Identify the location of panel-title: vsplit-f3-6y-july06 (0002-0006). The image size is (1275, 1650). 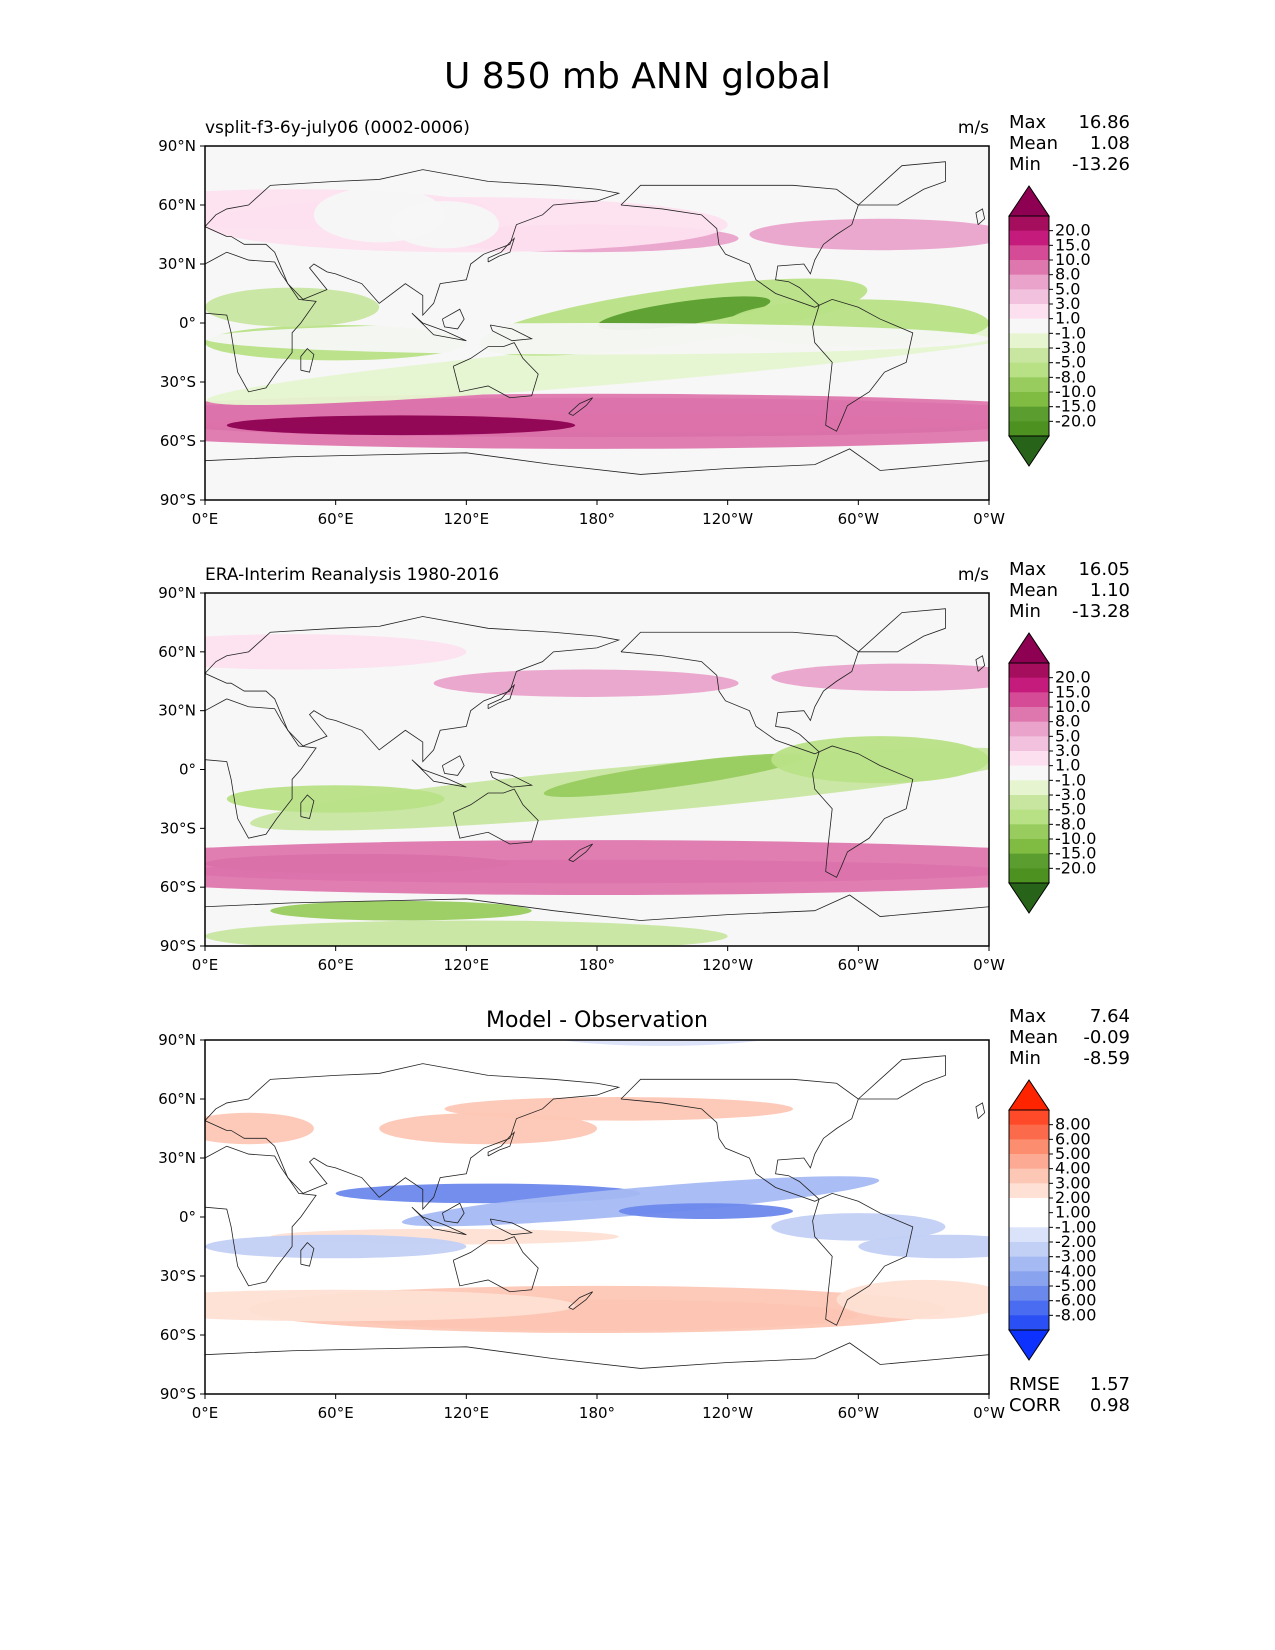
(337, 128).